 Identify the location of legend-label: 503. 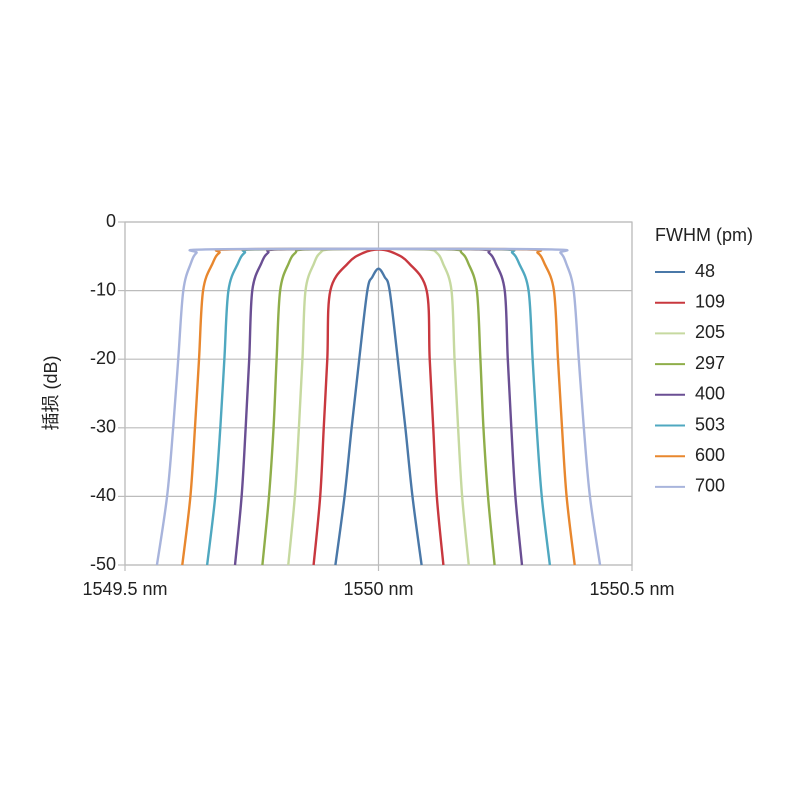
(710, 424).